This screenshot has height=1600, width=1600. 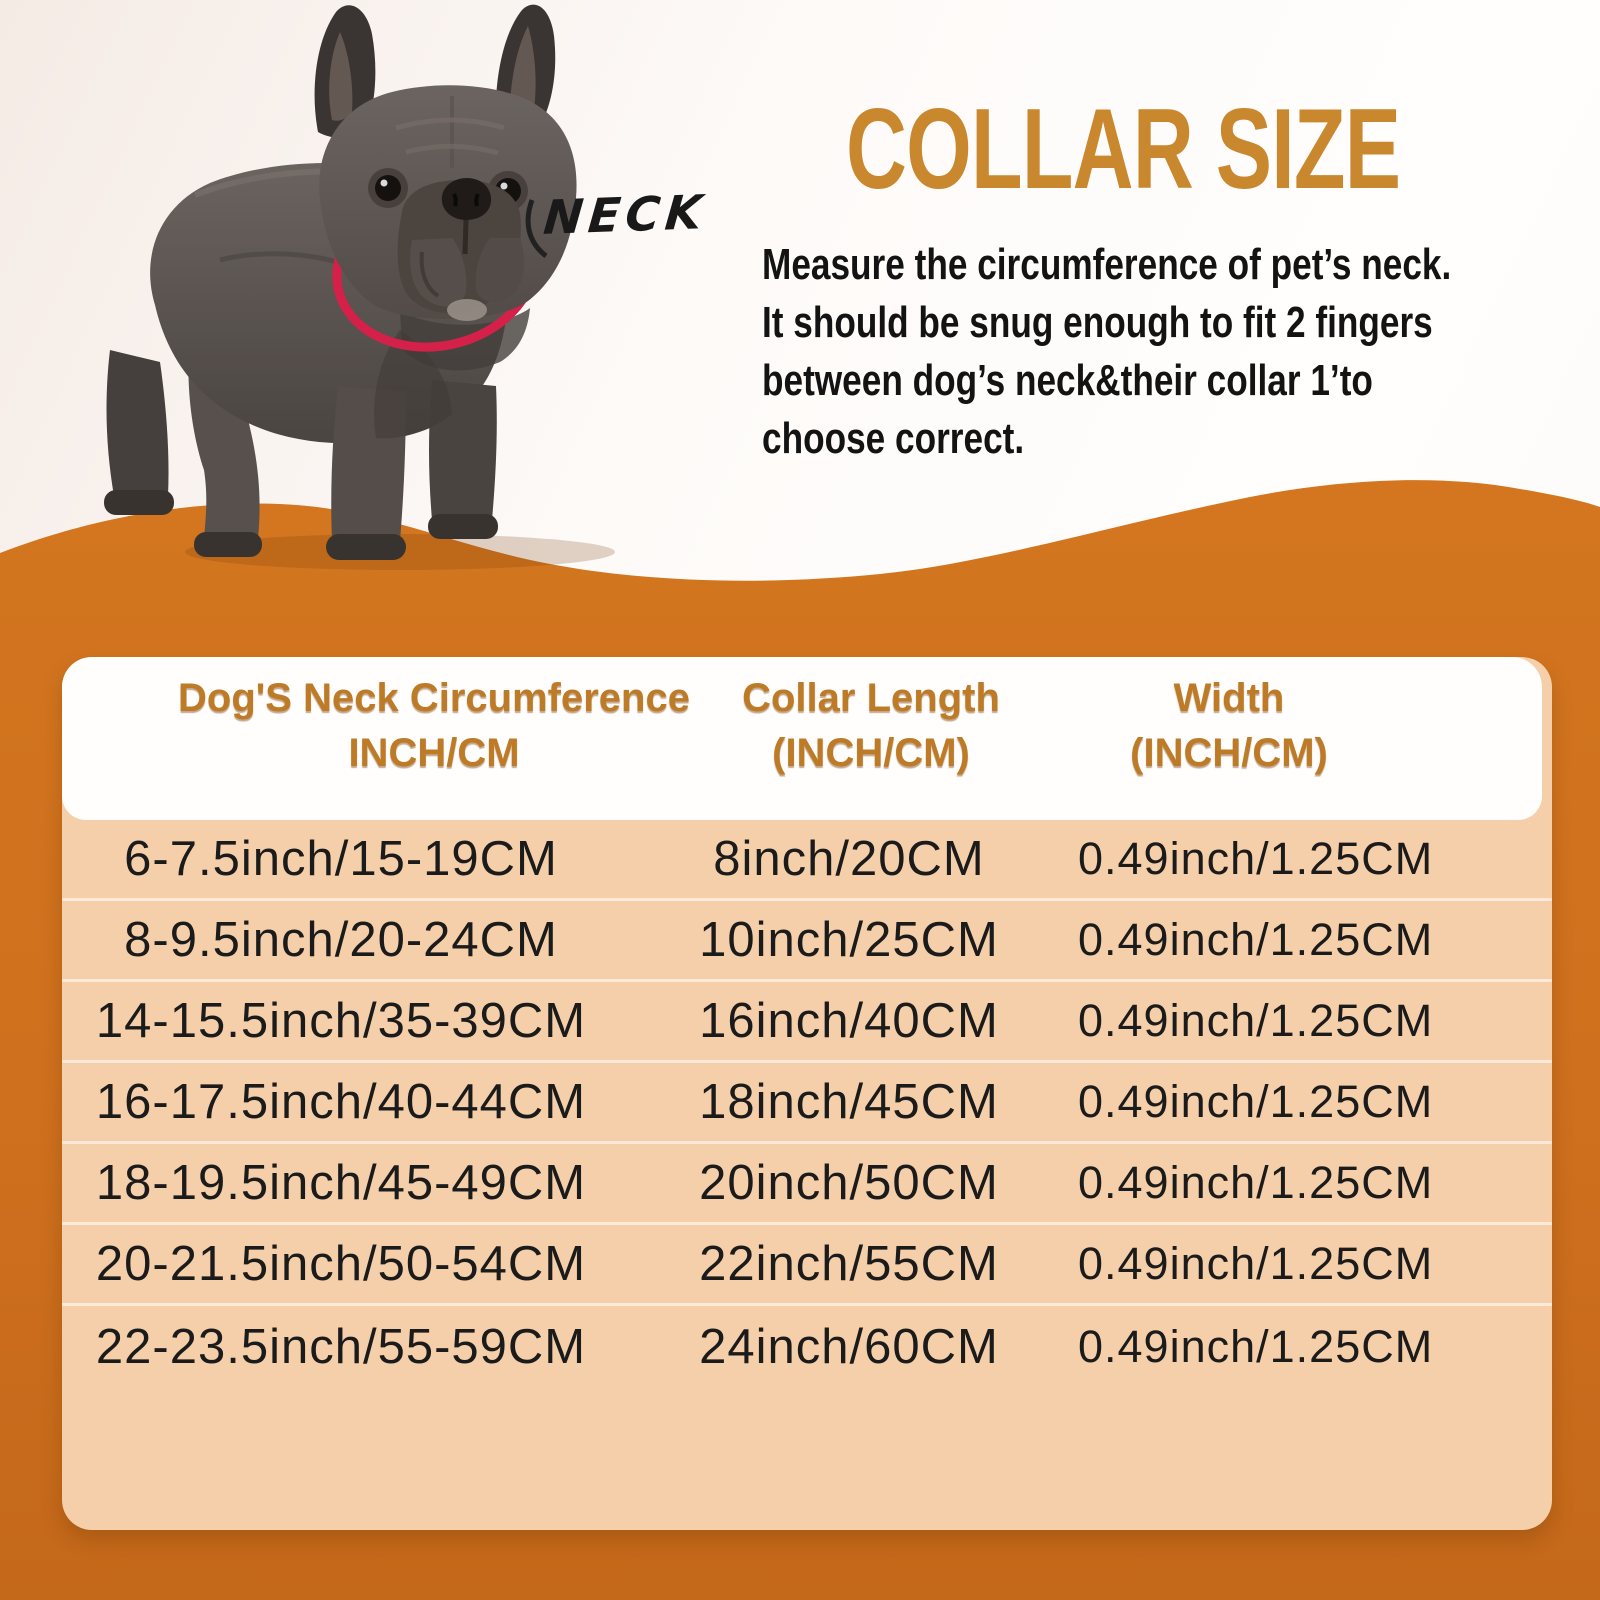 What do you see at coordinates (341, 1021) in the screenshot?
I see `neck-circumference-value: 14-15.5inch/35-39CM` at bounding box center [341, 1021].